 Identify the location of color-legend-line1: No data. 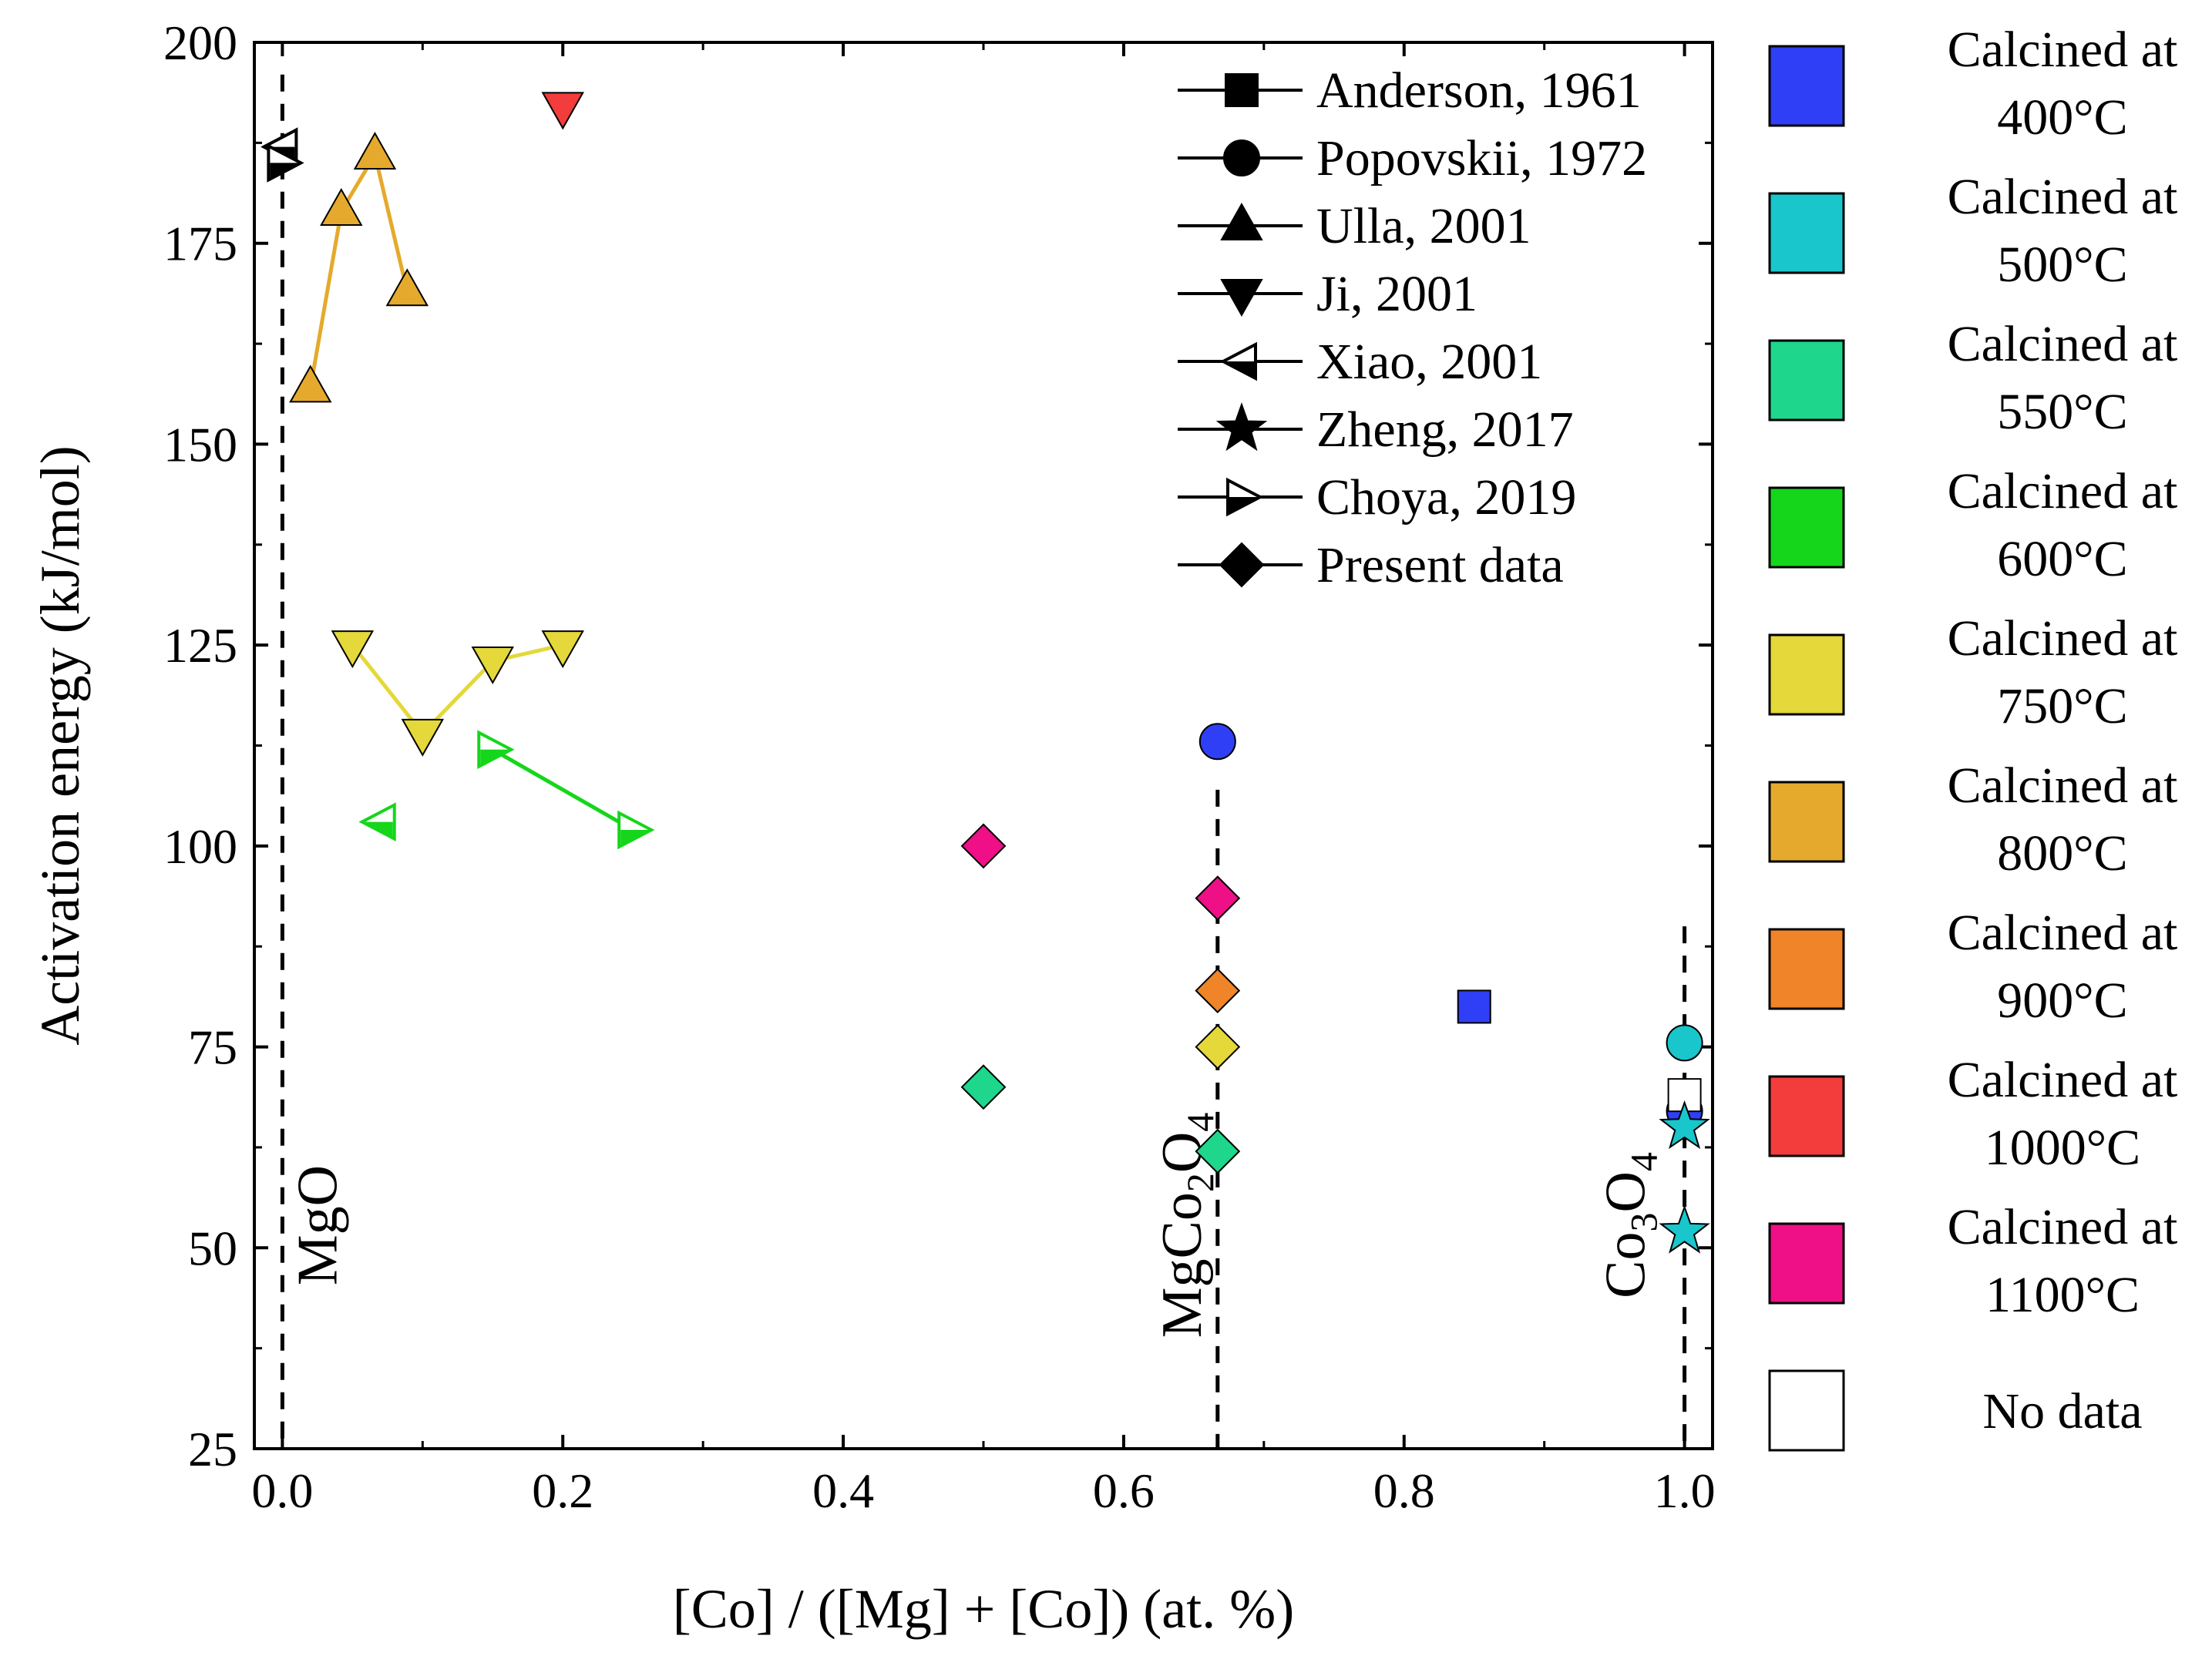
(2062, 1411).